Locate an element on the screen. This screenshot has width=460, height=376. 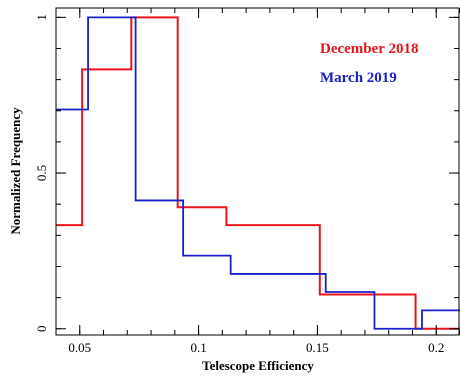
x-tick-label: 0.05 is located at coordinates (79, 347).